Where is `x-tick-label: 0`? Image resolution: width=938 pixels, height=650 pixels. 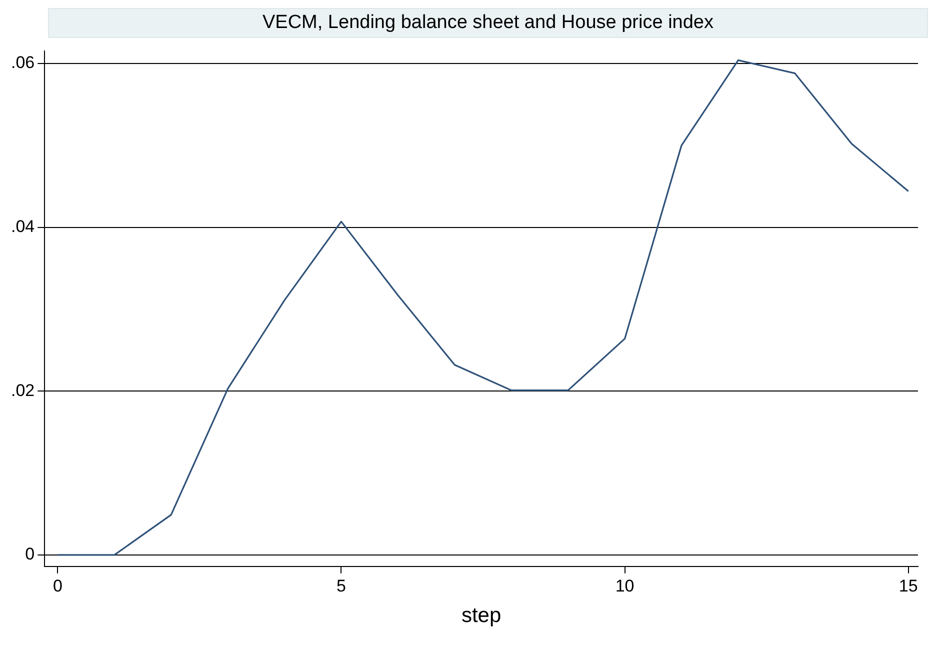
x-tick-label: 0 is located at coordinates (57, 586).